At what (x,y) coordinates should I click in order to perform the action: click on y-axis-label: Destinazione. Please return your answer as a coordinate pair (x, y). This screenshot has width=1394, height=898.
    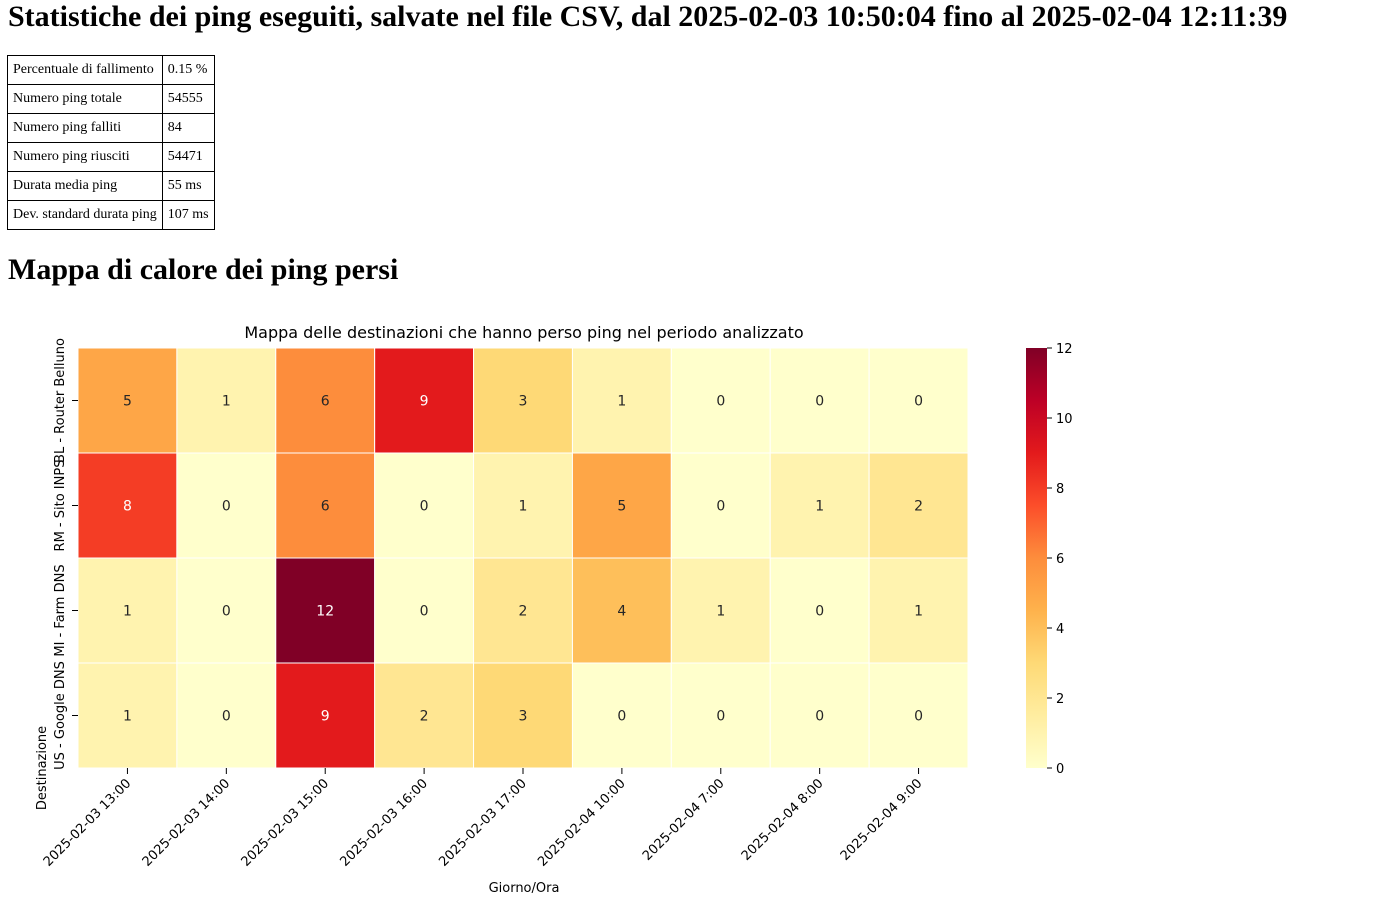
    Looking at the image, I should click on (42, 768).